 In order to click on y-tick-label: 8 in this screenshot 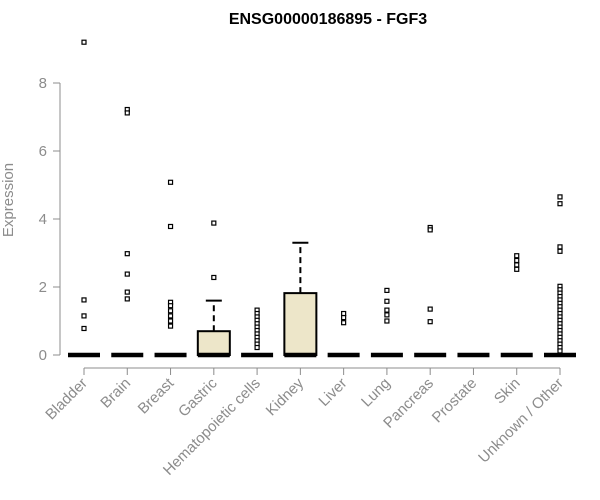, I will do `click(43, 83)`.